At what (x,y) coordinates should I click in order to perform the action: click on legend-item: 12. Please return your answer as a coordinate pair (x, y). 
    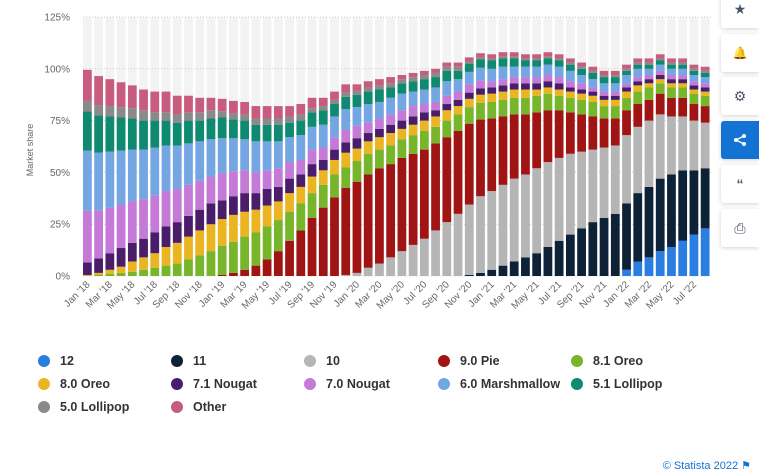
    Looking at the image, I should click on (56, 361).